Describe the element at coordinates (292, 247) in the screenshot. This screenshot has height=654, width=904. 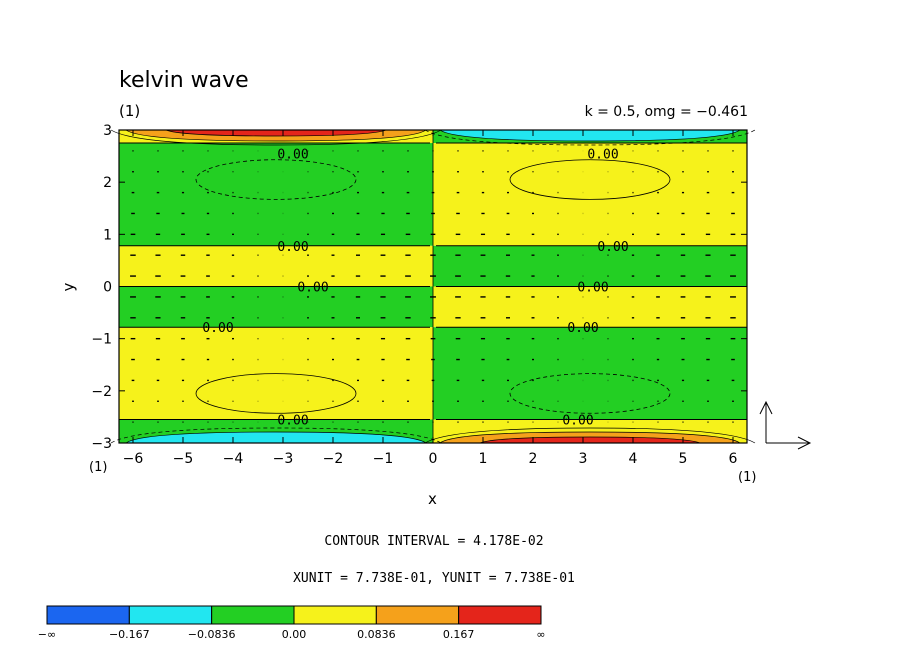
I see `contour-label-2: 0.00` at that location.